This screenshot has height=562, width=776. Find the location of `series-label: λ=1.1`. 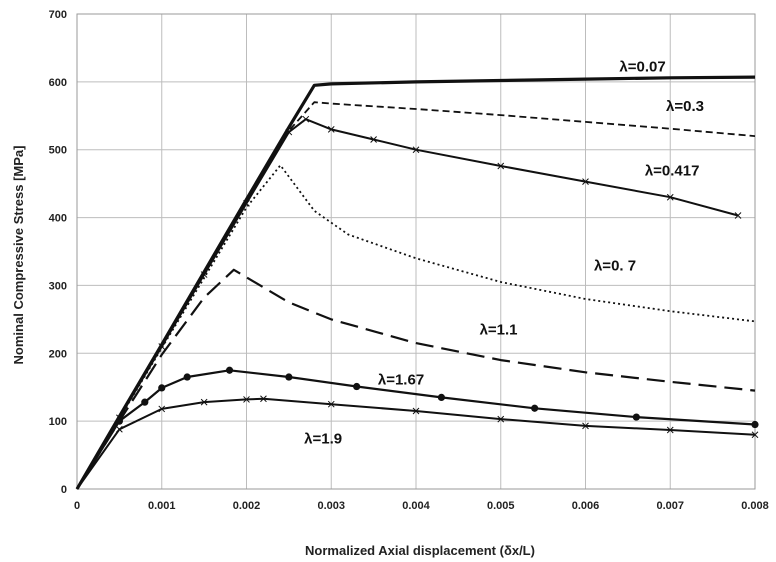

series-label: λ=1.1 is located at coordinates (499, 329).